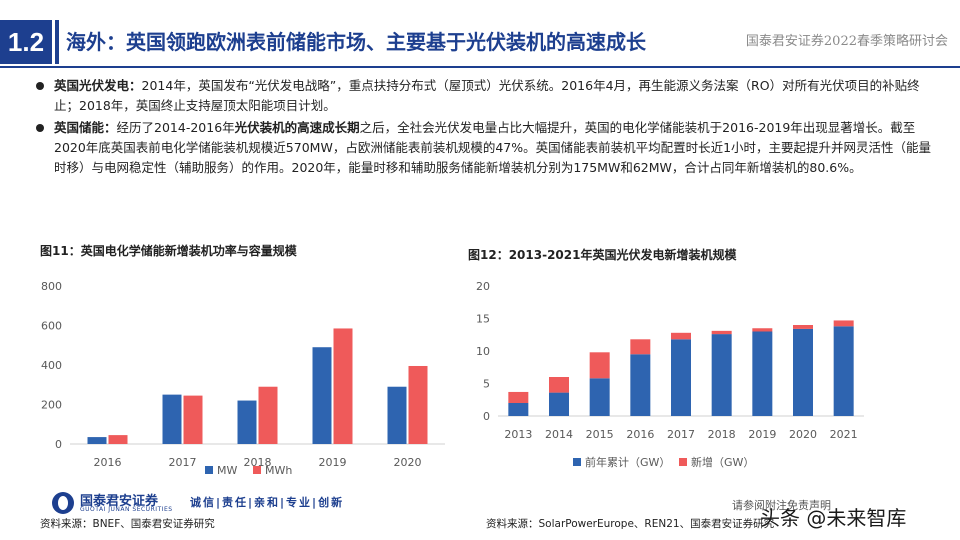 This screenshot has width=960, height=540. Describe the element at coordinates (483, 319) in the screenshot. I see `y-tick-label: 15` at that location.